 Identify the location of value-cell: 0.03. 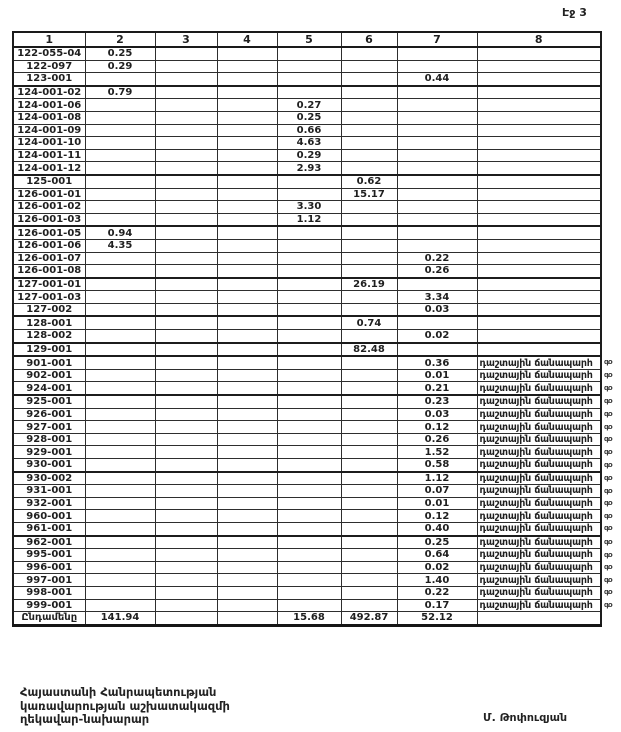
(437, 414).